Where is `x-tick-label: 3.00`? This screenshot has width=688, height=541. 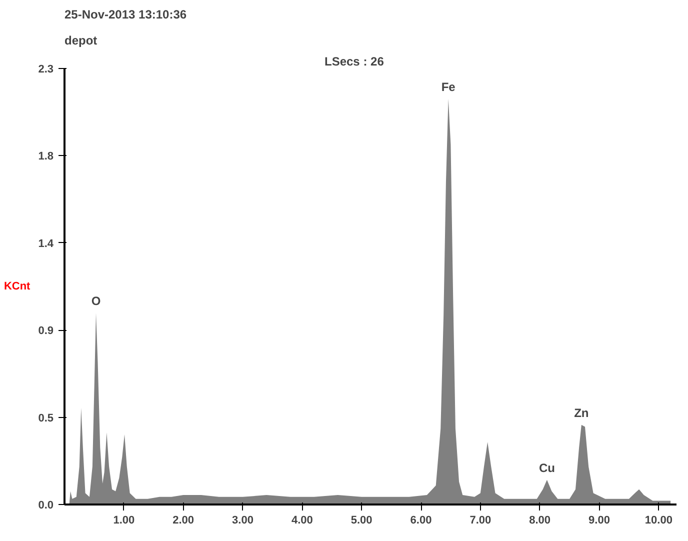 x-tick-label: 3.00 is located at coordinates (243, 520).